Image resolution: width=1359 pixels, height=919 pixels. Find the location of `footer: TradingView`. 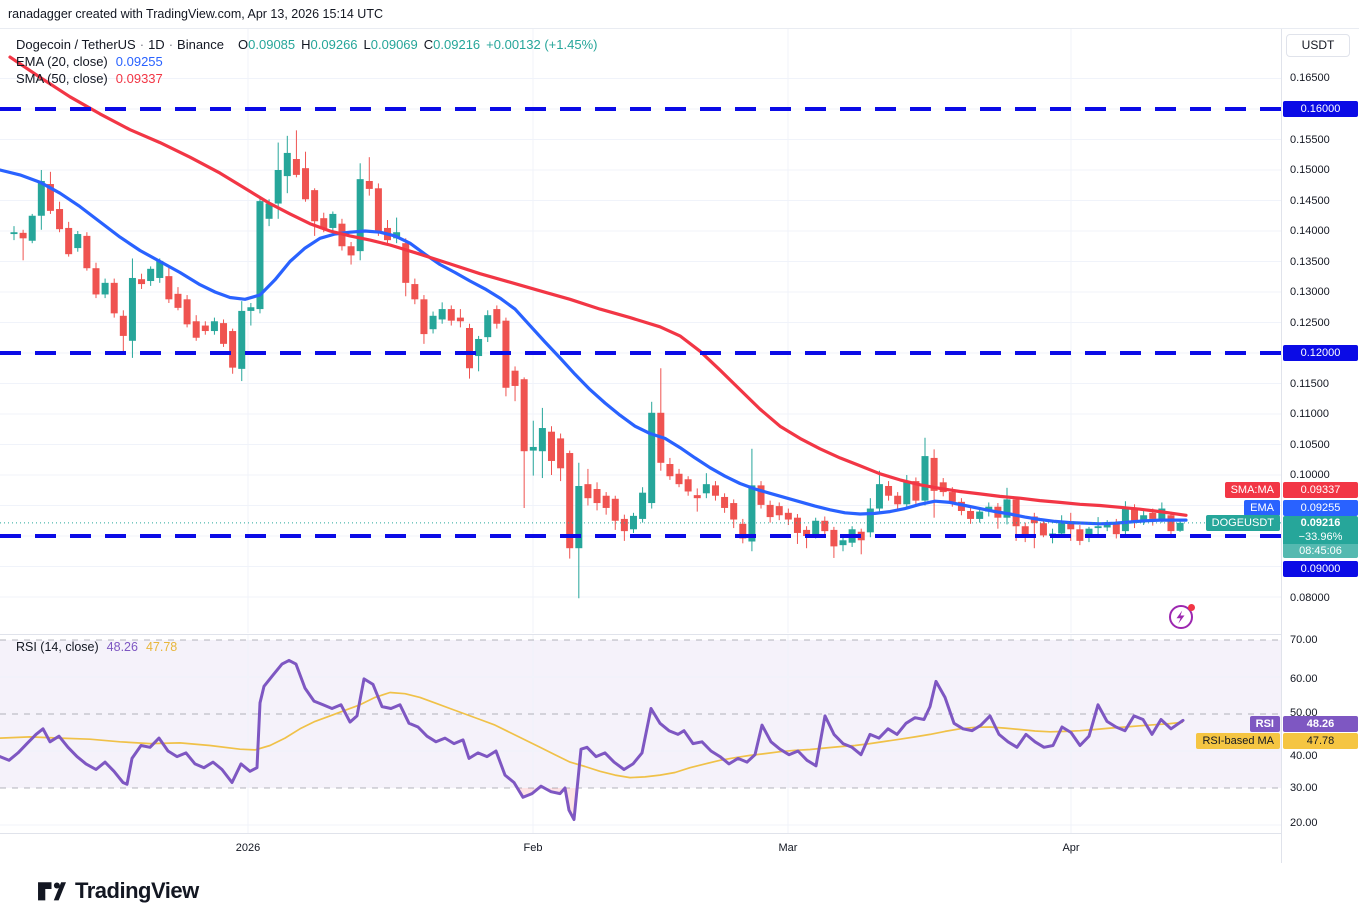

footer: TradingView is located at coordinates (679, 890).